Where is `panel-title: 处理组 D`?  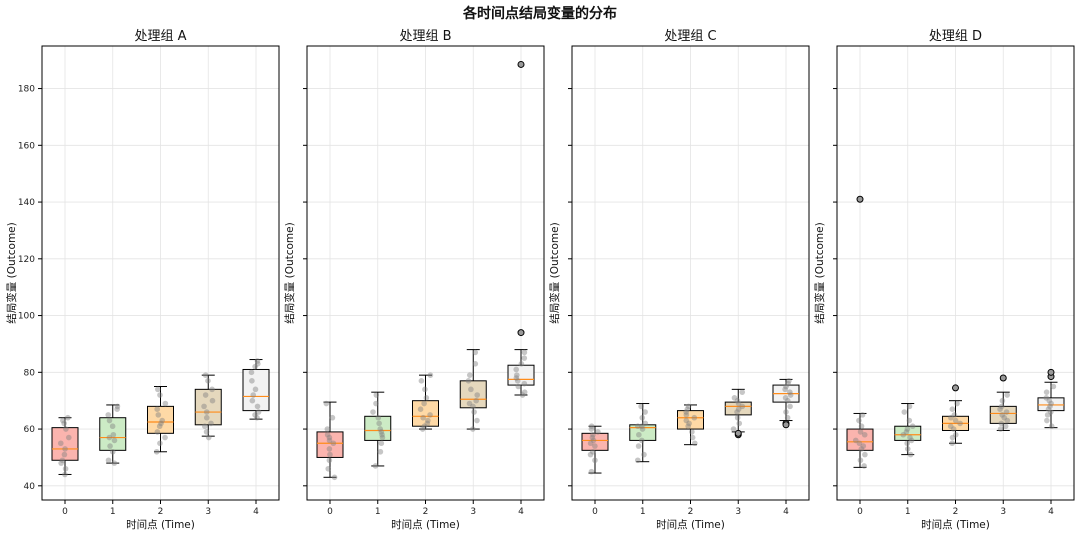 panel-title: 处理组 D is located at coordinates (955, 36).